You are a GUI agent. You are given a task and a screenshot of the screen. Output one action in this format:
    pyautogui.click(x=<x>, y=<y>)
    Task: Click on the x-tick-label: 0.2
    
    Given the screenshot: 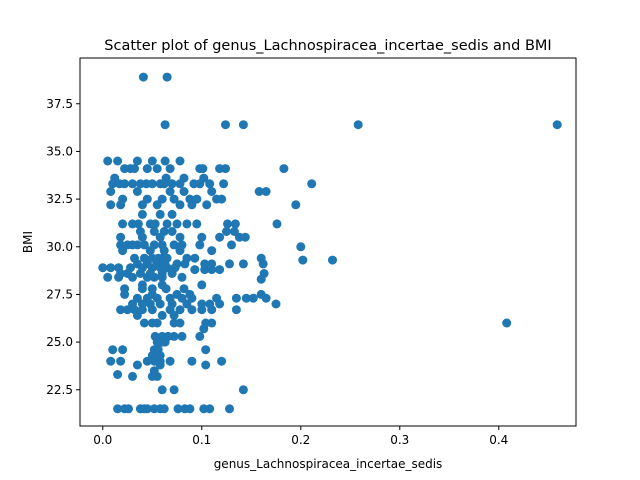 What is the action you would take?
    pyautogui.click(x=300, y=440)
    